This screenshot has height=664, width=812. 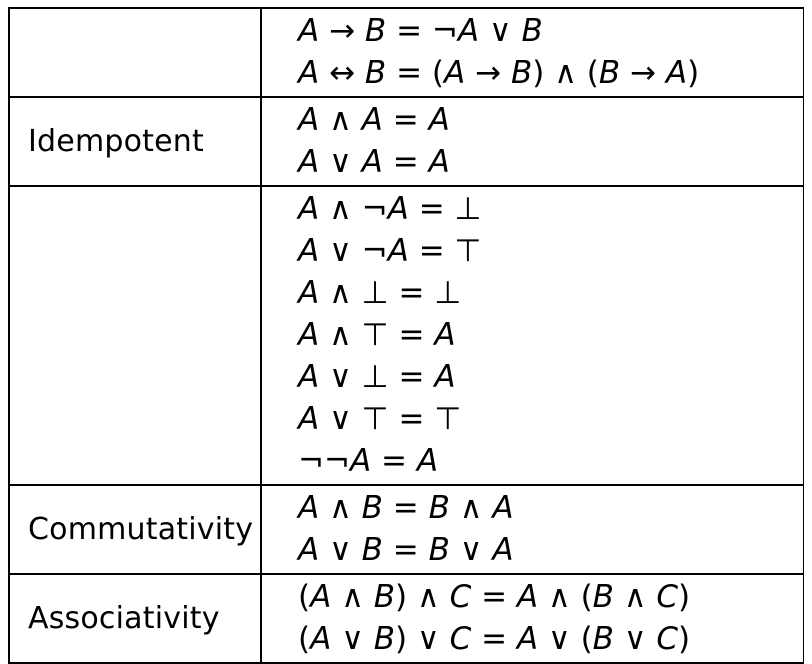 I want to click on law-equation: A → B = ¬A ∨ B, so click(x=420, y=31).